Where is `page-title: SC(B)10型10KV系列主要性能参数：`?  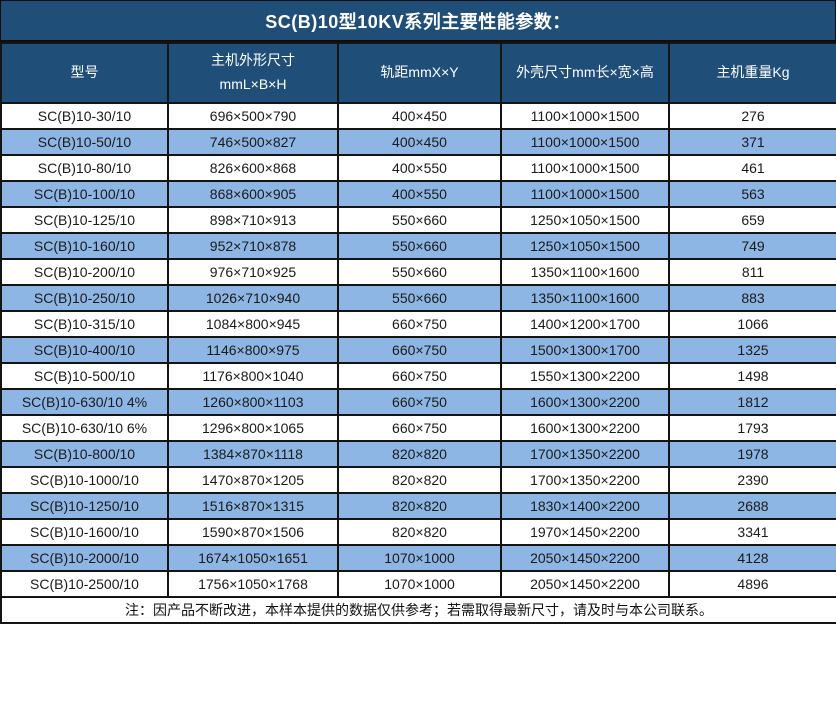 page-title: SC(B)10型10KV系列主要性能参数： is located at coordinates (418, 21).